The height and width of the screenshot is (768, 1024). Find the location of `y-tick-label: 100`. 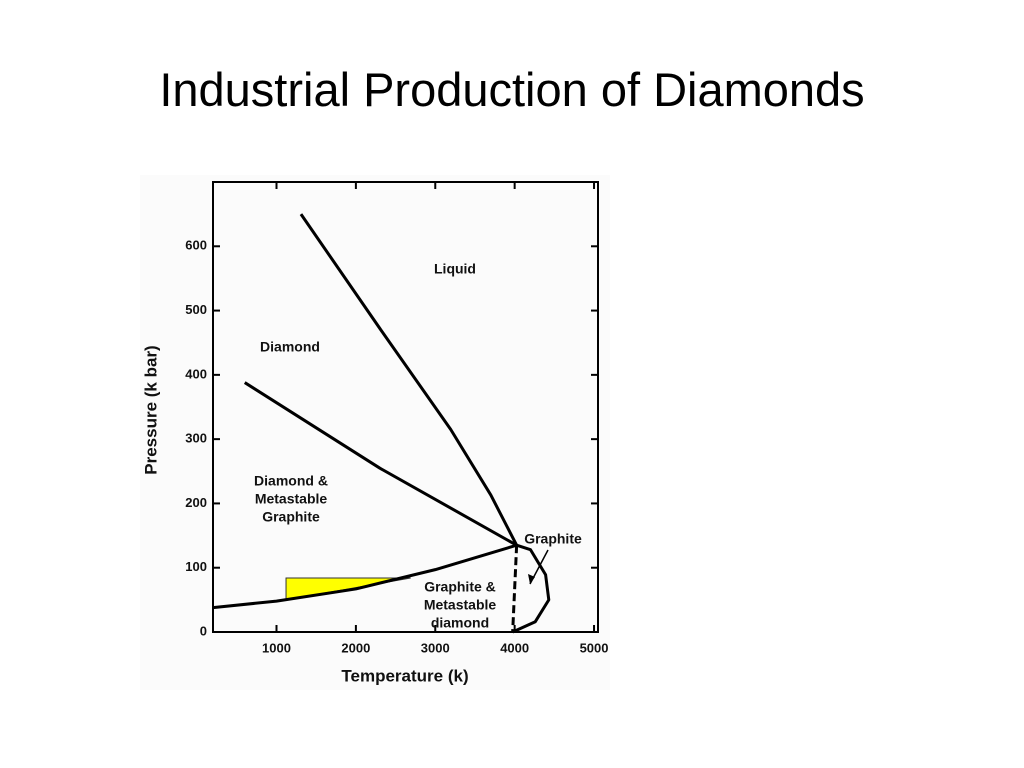

y-tick-label: 100 is located at coordinates (196, 566).